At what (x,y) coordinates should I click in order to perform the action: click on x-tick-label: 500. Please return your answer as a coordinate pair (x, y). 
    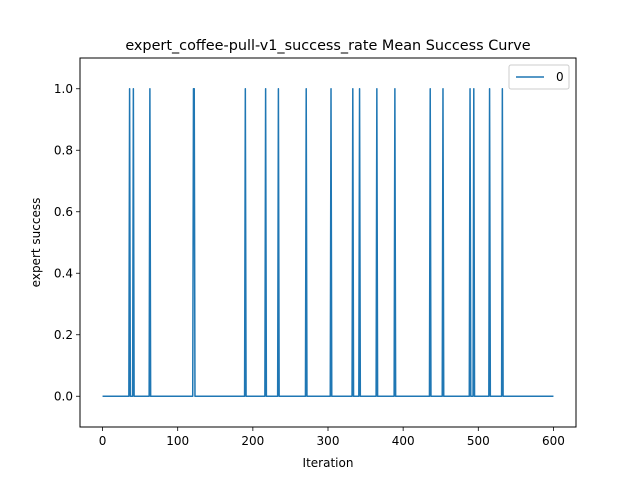
    Looking at the image, I should click on (478, 441).